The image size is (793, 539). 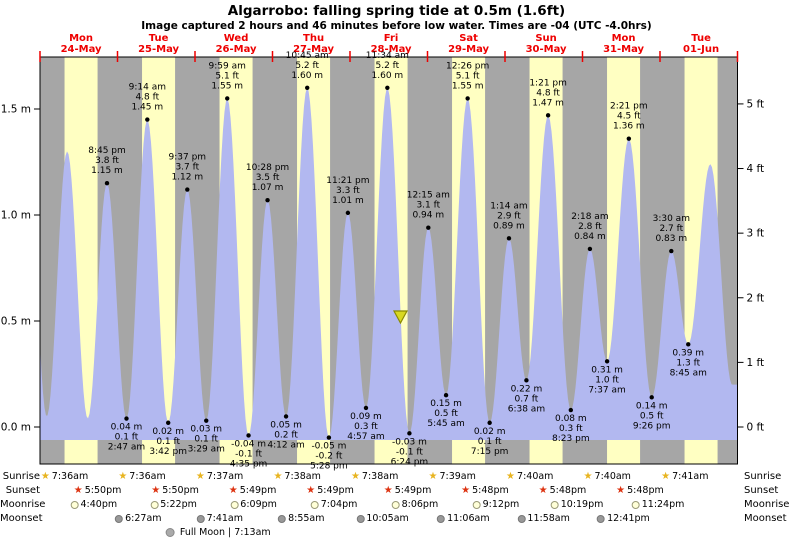 I want to click on left-axis-label: 0.5 m, so click(x=16, y=322).